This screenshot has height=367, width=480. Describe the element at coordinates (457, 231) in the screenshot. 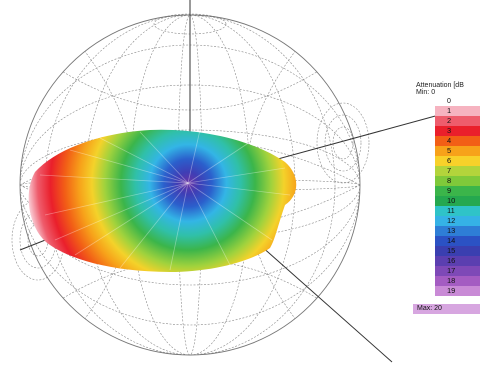

I see `legend-level: 13` at that location.